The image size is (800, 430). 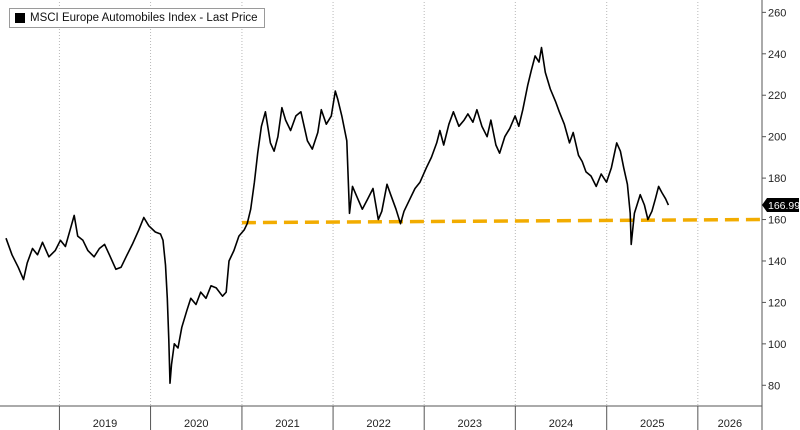 I want to click on y-tick-label: 200, so click(x=777, y=138).